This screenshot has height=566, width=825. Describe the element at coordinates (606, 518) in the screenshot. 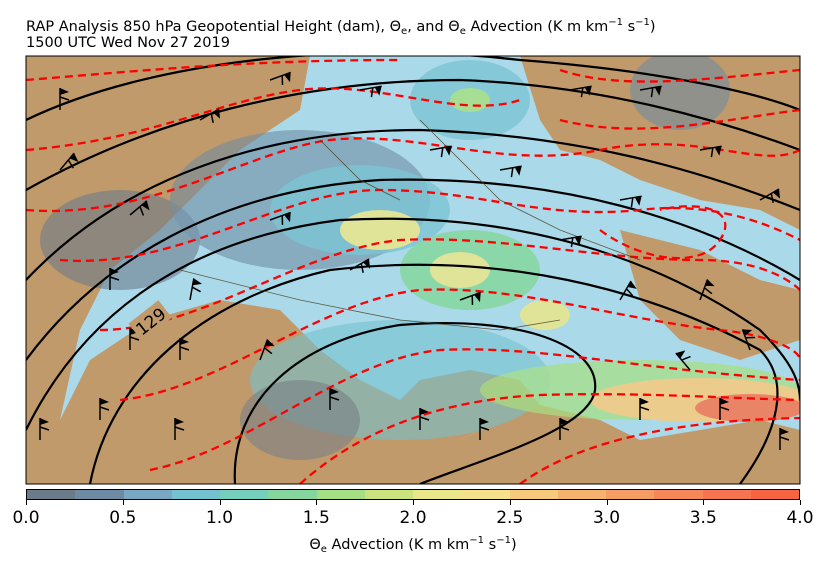

I see `colorbar-tick-label: 3.0` at that location.